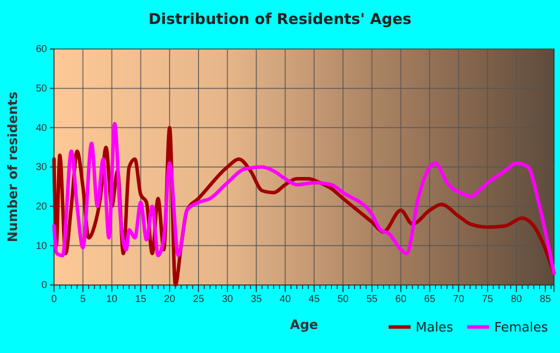  I want to click on x-tick-label: 80, so click(516, 300).